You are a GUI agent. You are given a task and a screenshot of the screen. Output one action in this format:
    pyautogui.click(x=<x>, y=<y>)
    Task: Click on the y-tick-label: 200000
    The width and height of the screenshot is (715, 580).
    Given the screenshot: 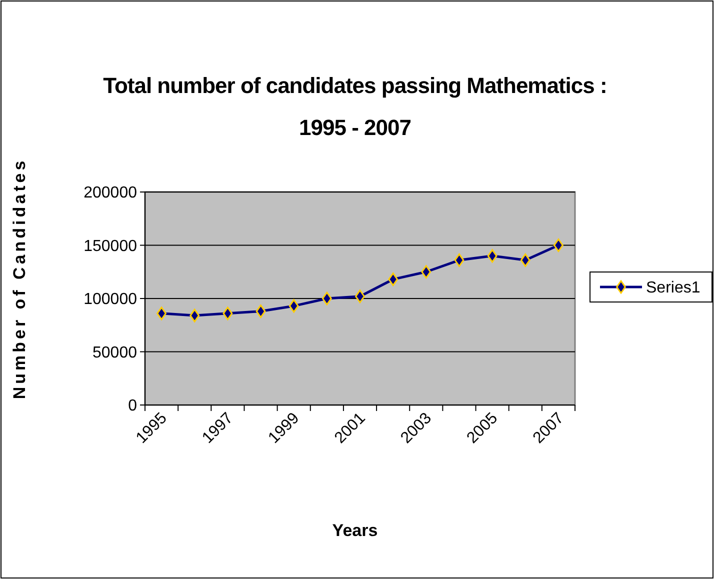 What is the action you would take?
    pyautogui.click(x=111, y=193)
    